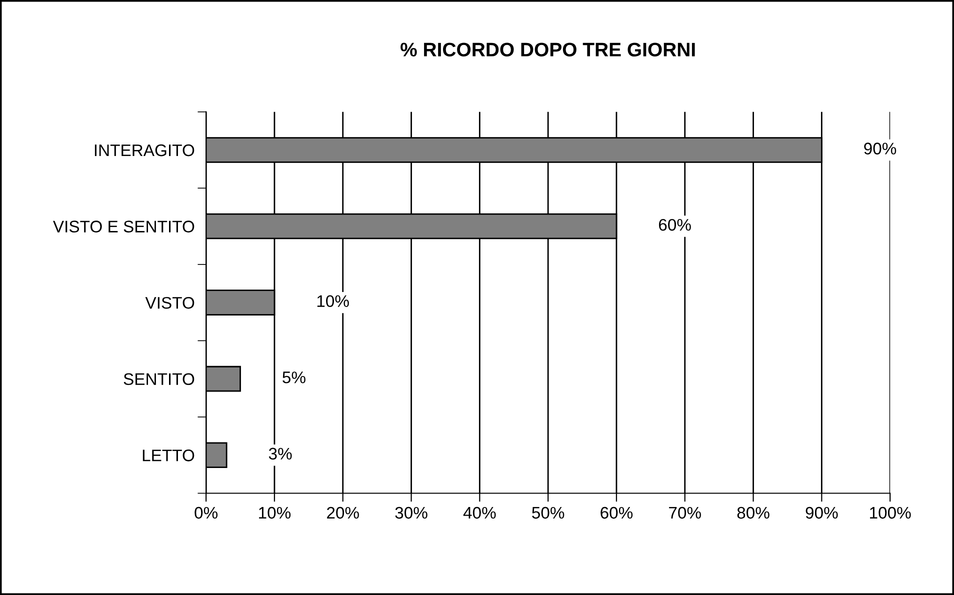 Image resolution: width=954 pixels, height=595 pixels. Describe the element at coordinates (333, 301) in the screenshot. I see `data-label: 10%` at that location.